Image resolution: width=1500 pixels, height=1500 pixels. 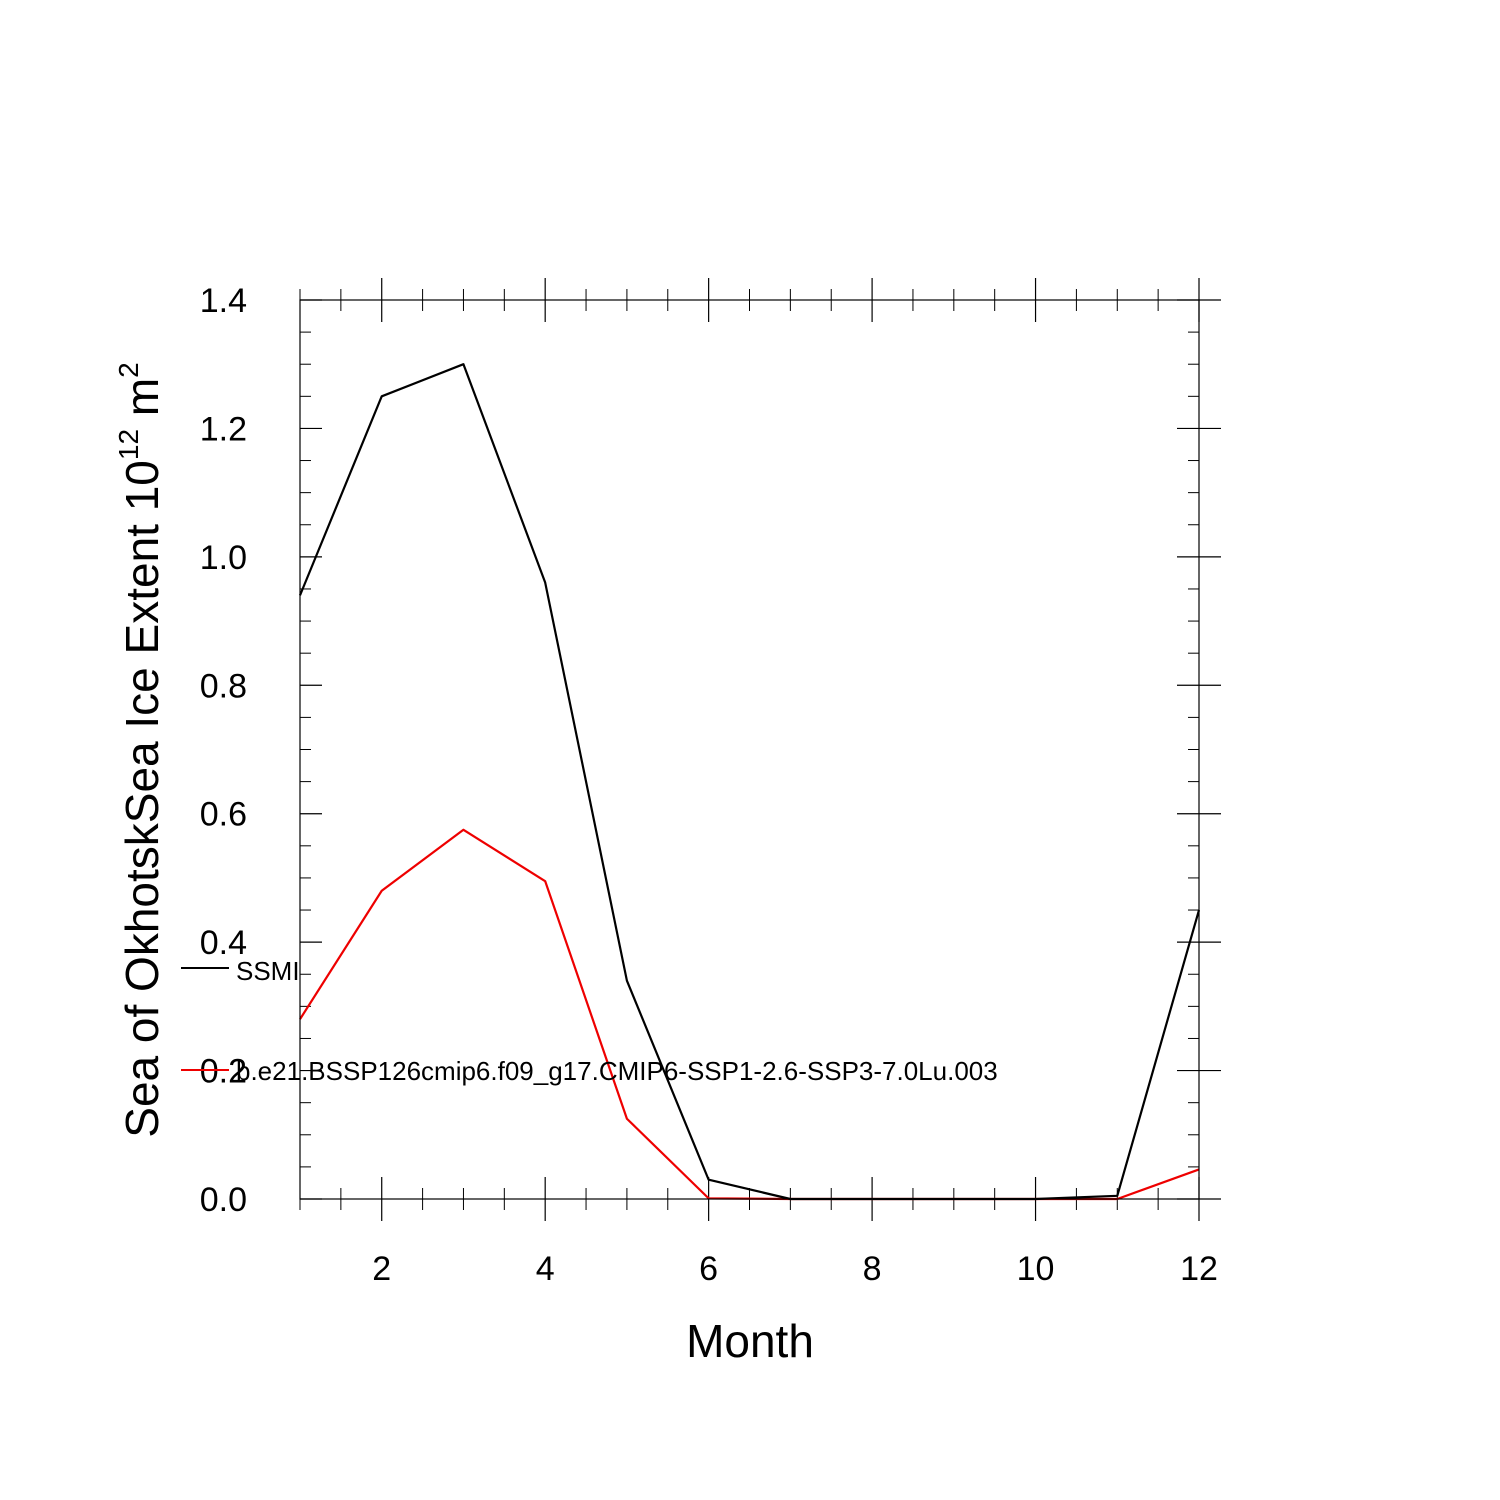 What do you see at coordinates (1199, 1269) in the screenshot?
I see `x-tick-label: 12` at bounding box center [1199, 1269].